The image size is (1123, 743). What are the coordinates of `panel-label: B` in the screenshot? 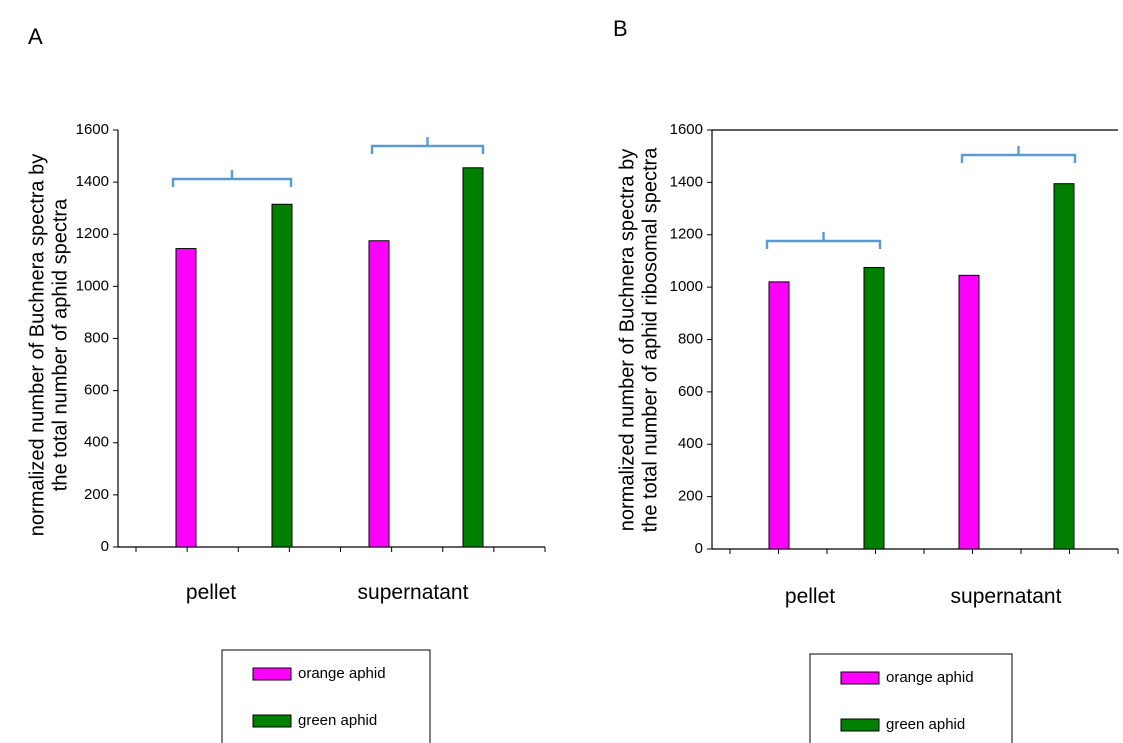 It's located at (620, 28).